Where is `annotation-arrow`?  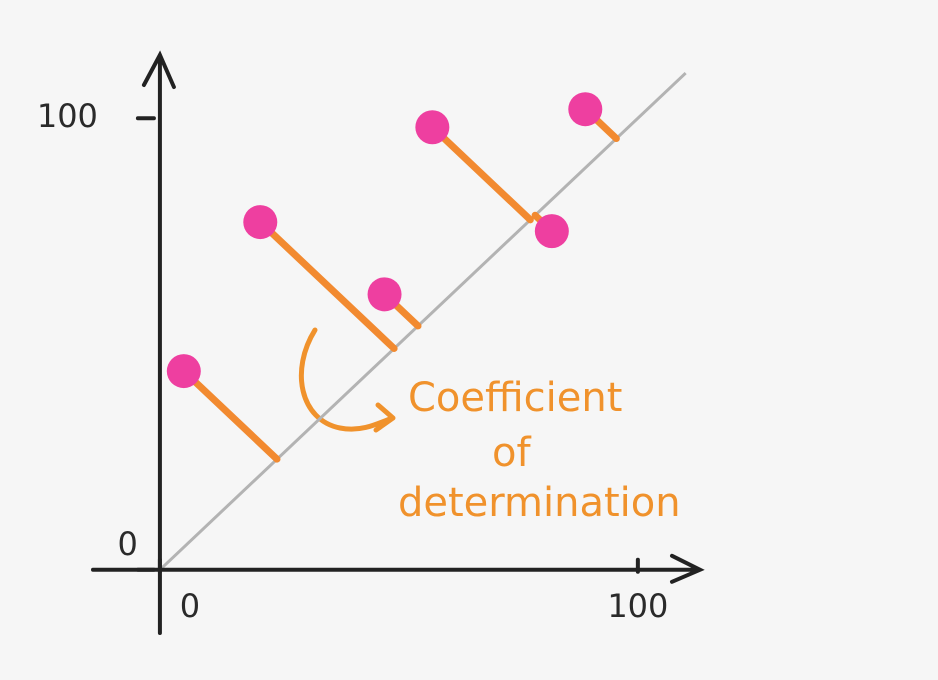
annotation-arrow is located at coordinates (347, 380).